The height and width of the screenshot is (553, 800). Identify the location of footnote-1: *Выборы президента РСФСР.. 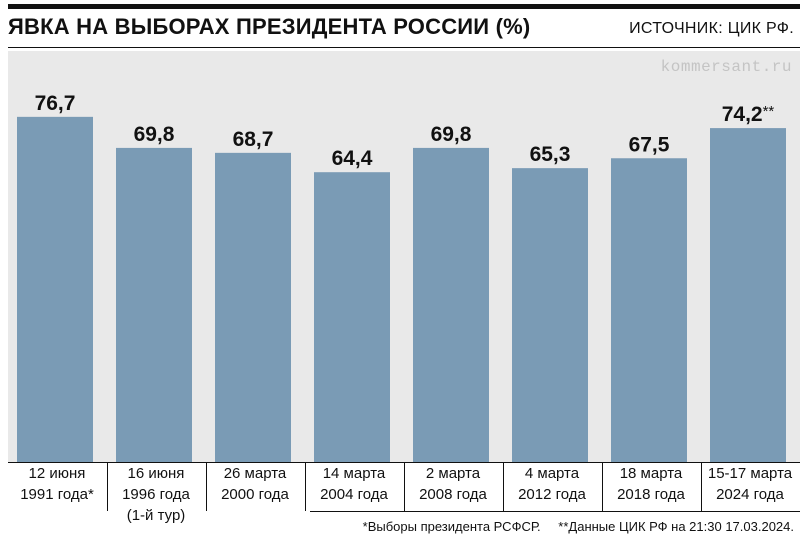
(451, 526).